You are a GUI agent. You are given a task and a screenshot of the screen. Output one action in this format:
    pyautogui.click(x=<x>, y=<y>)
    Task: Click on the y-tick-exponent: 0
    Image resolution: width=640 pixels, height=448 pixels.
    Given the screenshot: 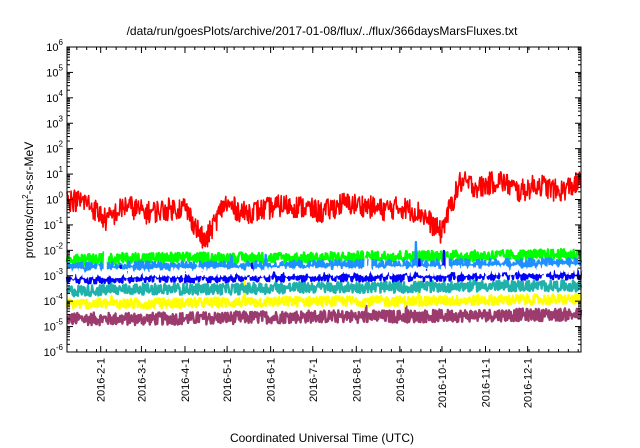 What is the action you would take?
    pyautogui.click(x=61, y=195)
    